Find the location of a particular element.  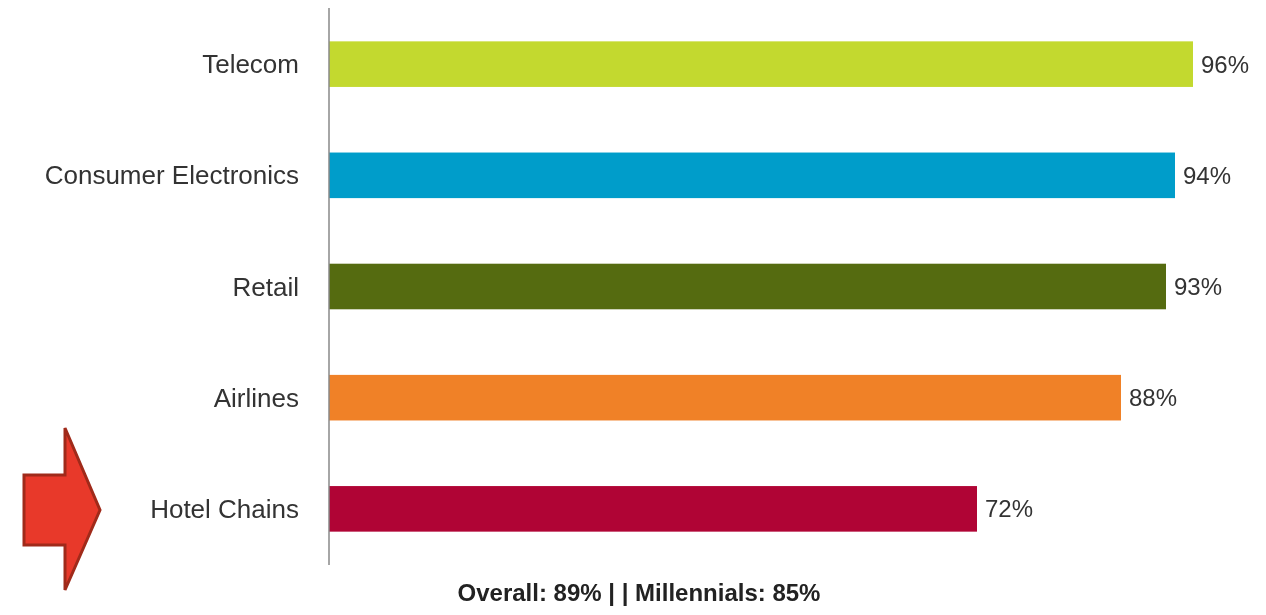

y-tick-label: Retail is located at coordinates (265, 286).